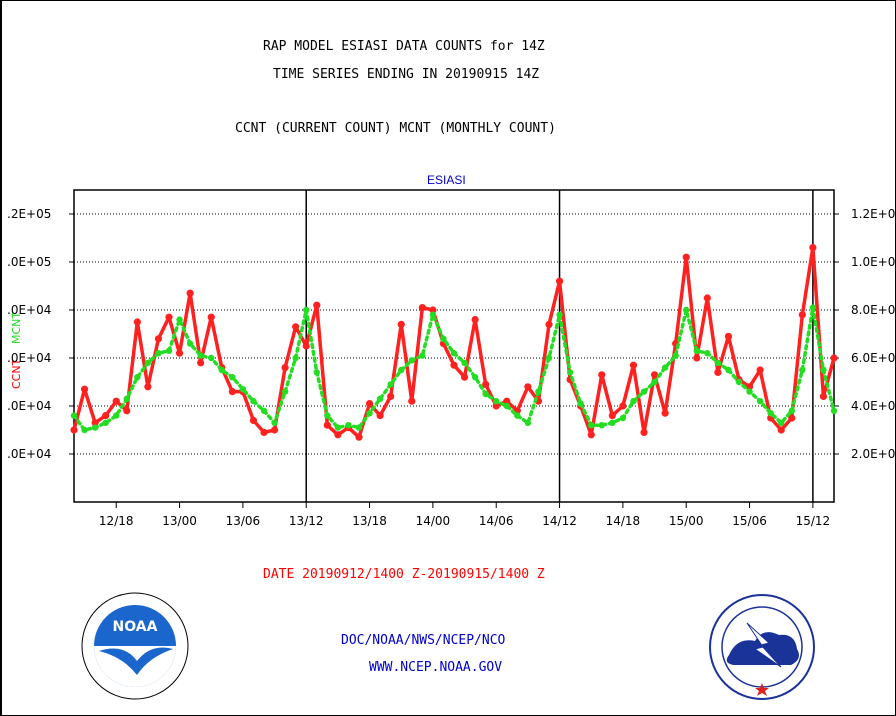  What do you see at coordinates (135, 627) in the screenshot?
I see `noaa-logo-text: NOAA` at bounding box center [135, 627].